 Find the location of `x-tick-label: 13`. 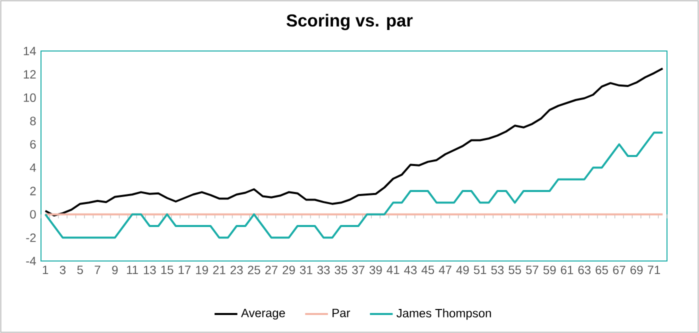

x-tick-label: 13 is located at coordinates (150, 270).